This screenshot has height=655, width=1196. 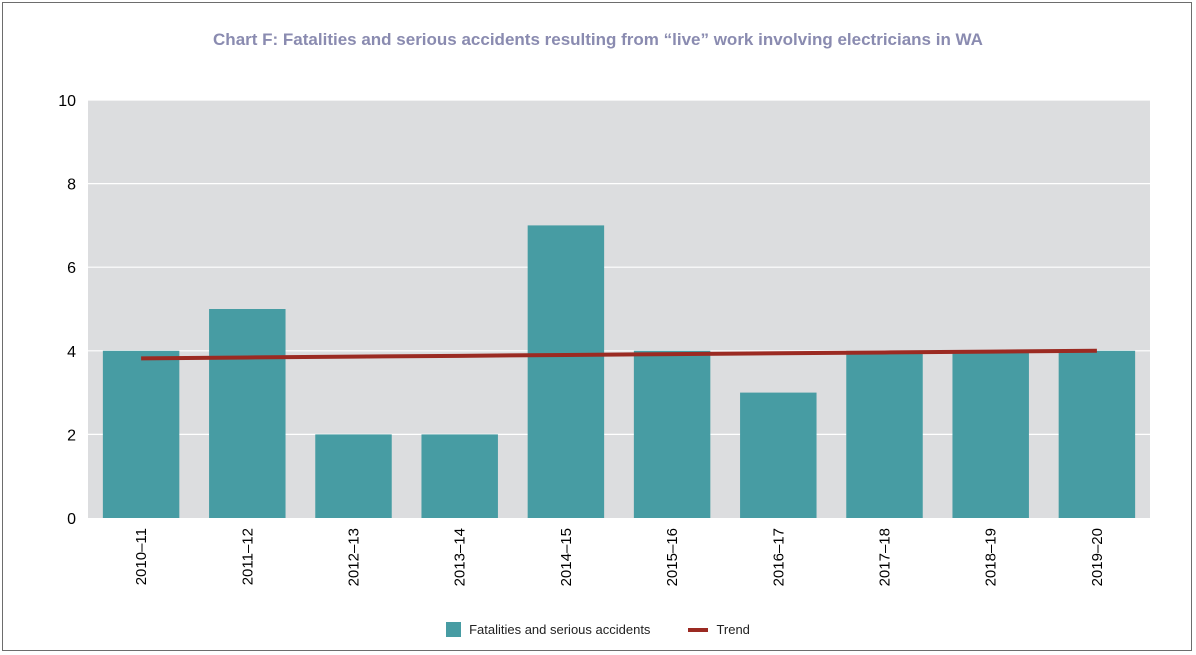 What do you see at coordinates (560, 629) in the screenshot?
I see `legend-label-bars: Fatalities and serious accidents` at bounding box center [560, 629].